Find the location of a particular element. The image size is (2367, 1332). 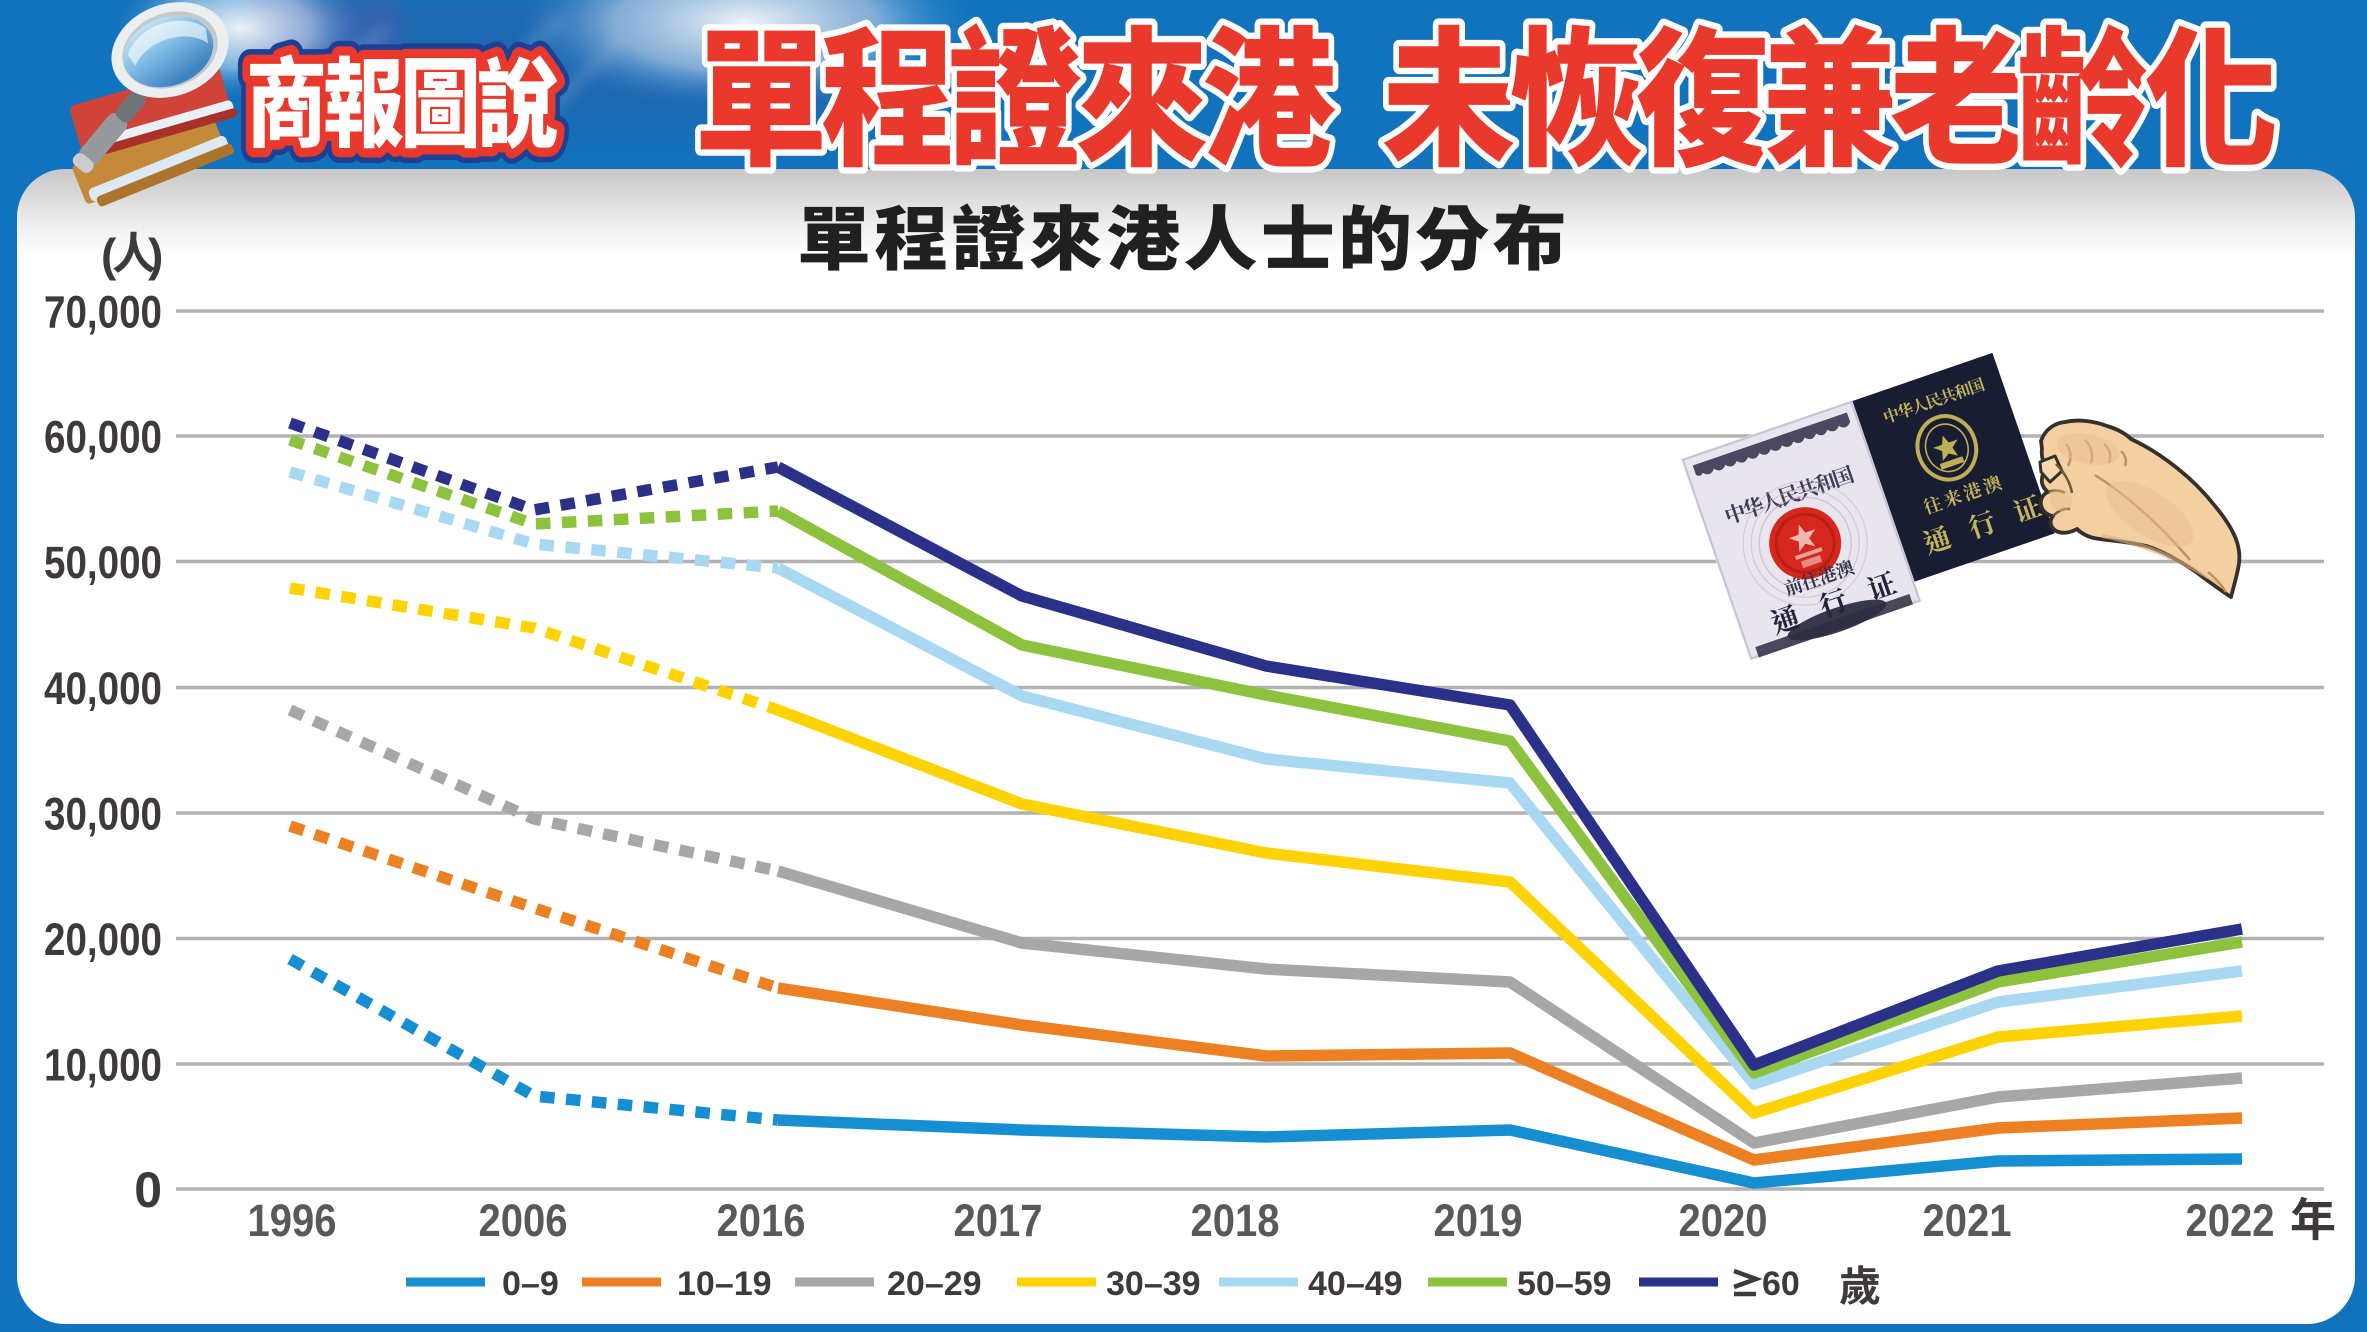

svg-text: 2020 is located at coordinates (1723, 1220).